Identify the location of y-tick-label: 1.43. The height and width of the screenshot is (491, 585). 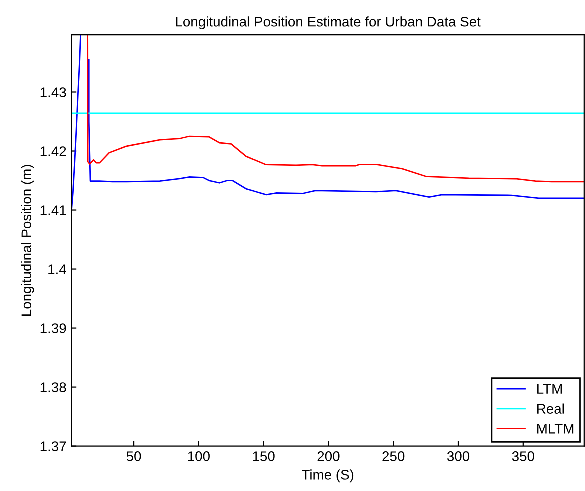
(53, 93).